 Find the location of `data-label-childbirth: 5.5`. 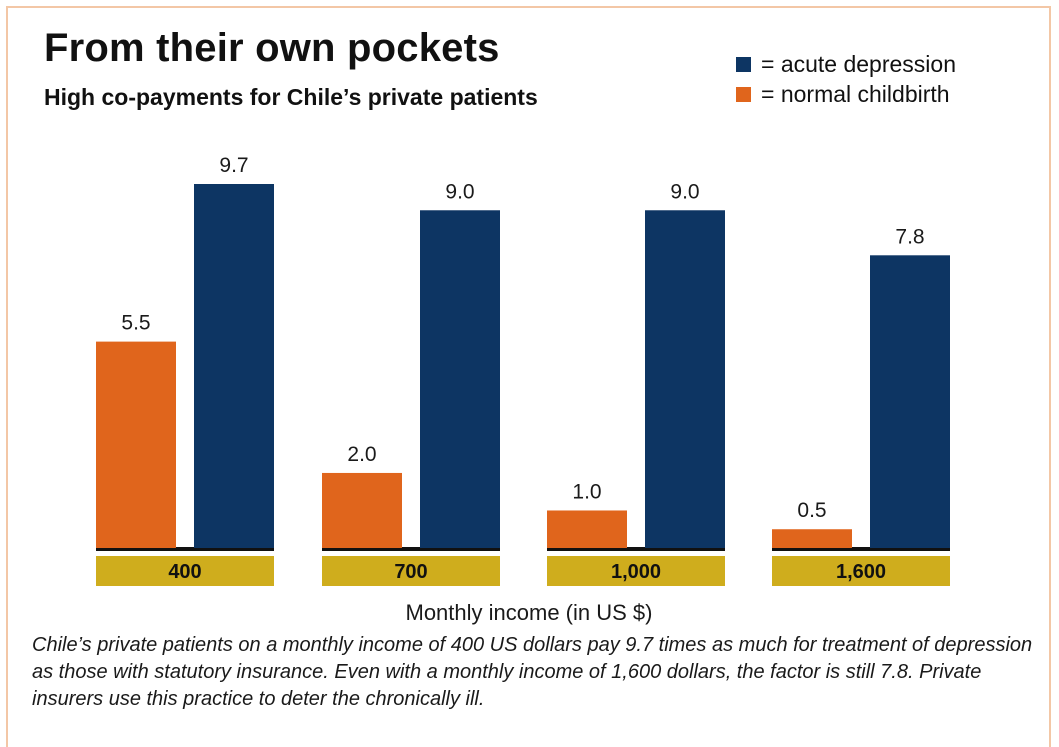

data-label-childbirth: 5.5 is located at coordinates (135, 323).